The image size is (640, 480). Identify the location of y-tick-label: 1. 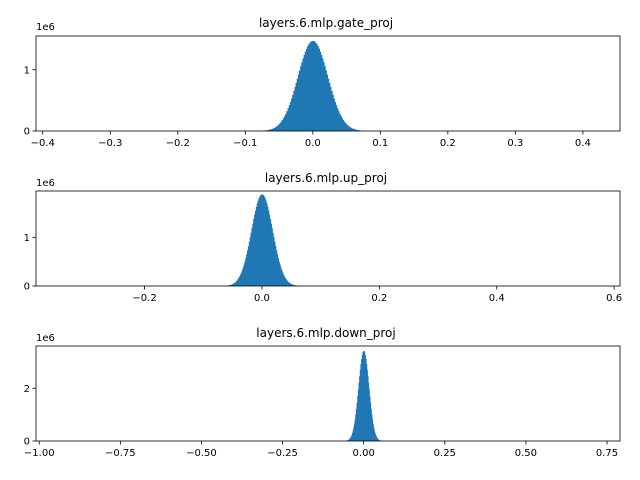
(27, 238).